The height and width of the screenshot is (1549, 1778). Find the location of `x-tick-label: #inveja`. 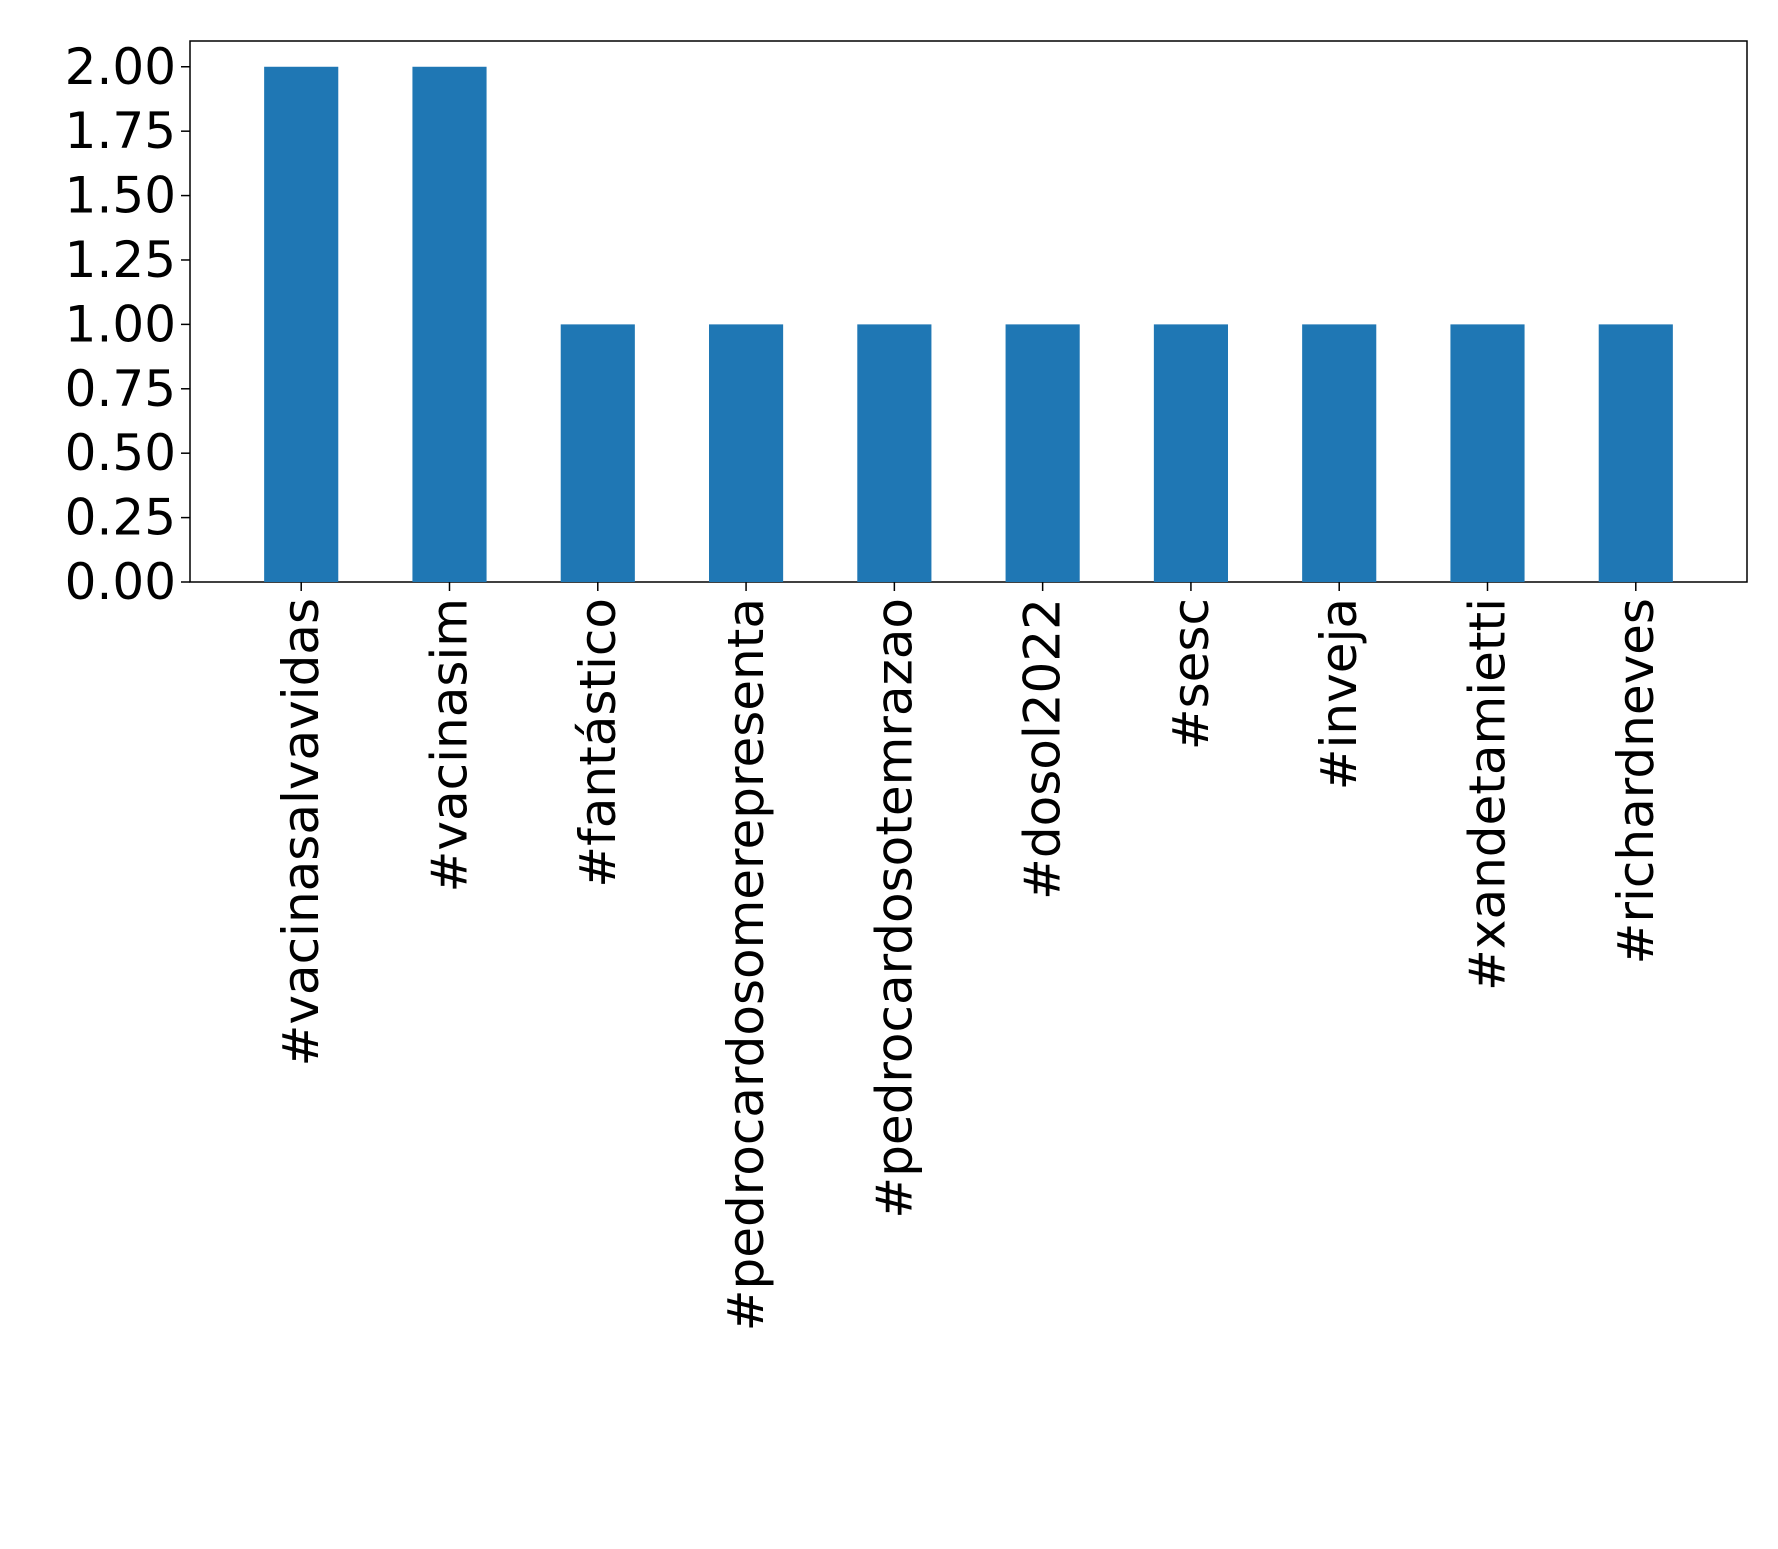

x-tick-label: #inveja is located at coordinates (1339, 694).